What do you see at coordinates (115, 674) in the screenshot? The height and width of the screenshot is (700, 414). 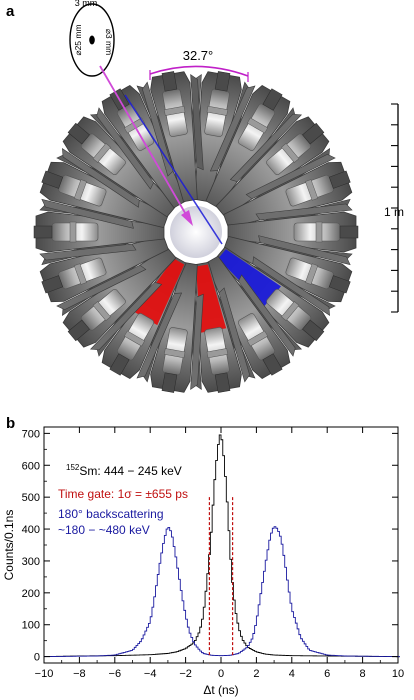 I see `x-tick-label: −6` at bounding box center [115, 674].